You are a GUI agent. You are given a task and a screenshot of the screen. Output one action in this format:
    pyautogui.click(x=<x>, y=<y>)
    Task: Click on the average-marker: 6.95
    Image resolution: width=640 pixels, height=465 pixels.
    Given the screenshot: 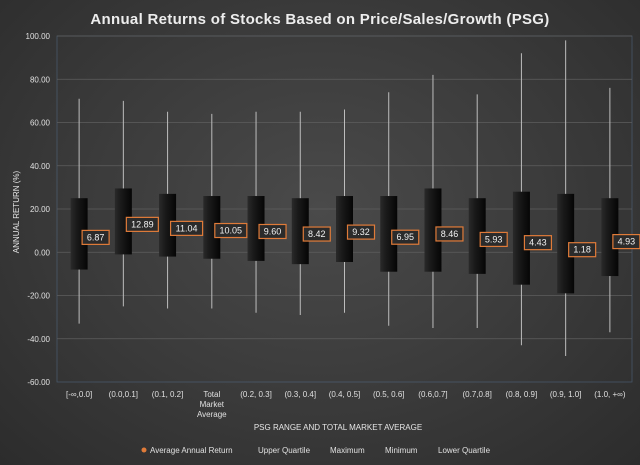 What is the action you would take?
    pyautogui.click(x=405, y=237)
    